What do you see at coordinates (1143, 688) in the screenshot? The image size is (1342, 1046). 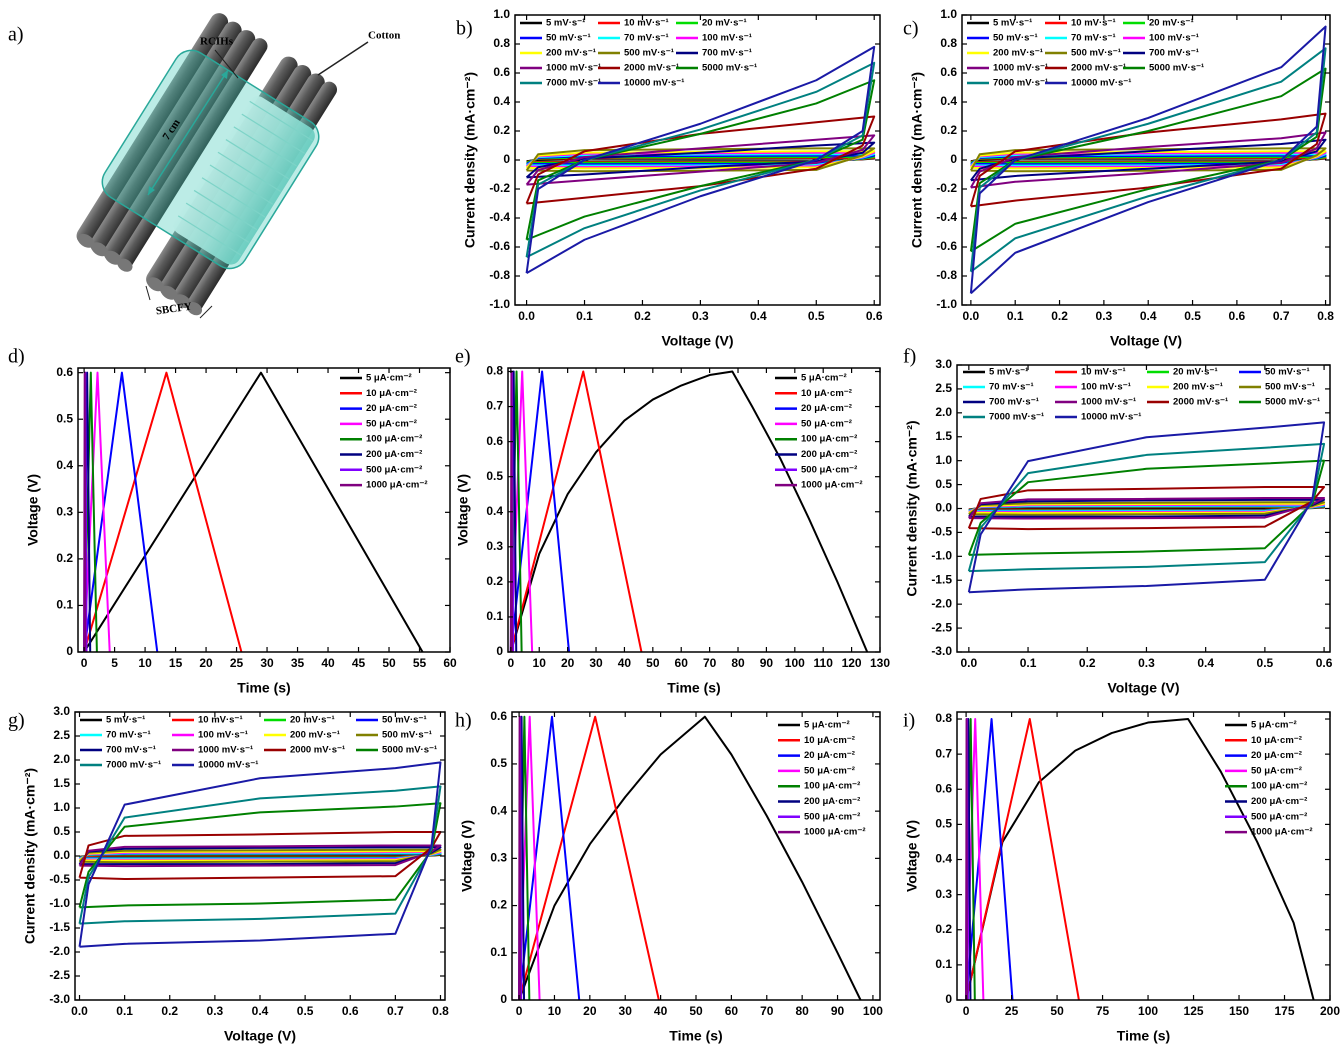 I see `x-axis-title: Voltage (V)` at bounding box center [1143, 688].